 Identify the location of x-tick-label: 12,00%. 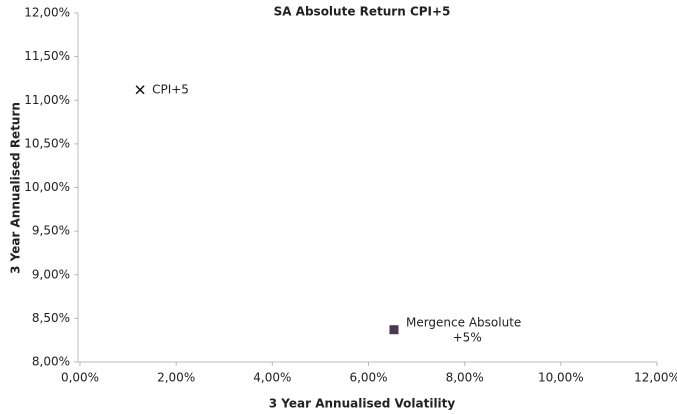
(655, 378).